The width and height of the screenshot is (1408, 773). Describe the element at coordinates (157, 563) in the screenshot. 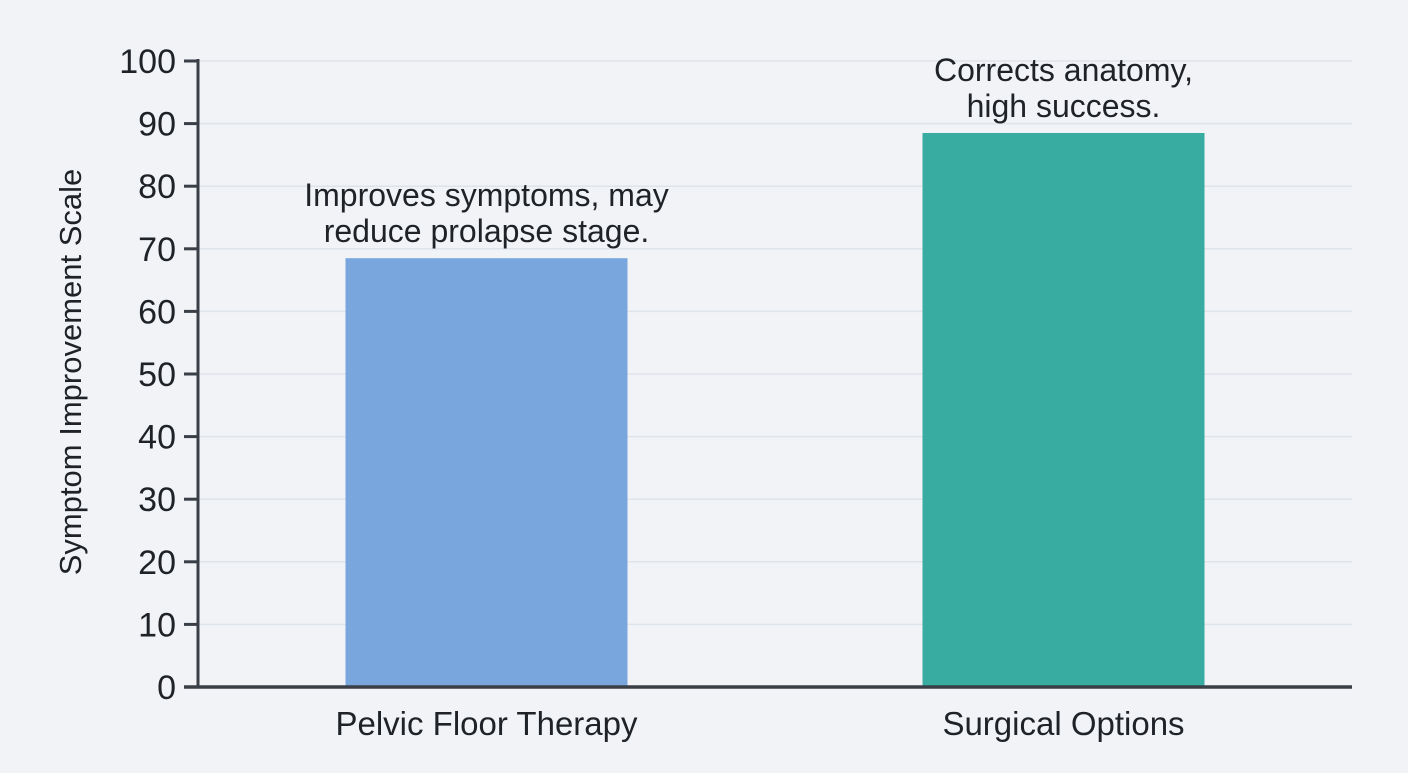

I see `y-tick-label: 20` at that location.